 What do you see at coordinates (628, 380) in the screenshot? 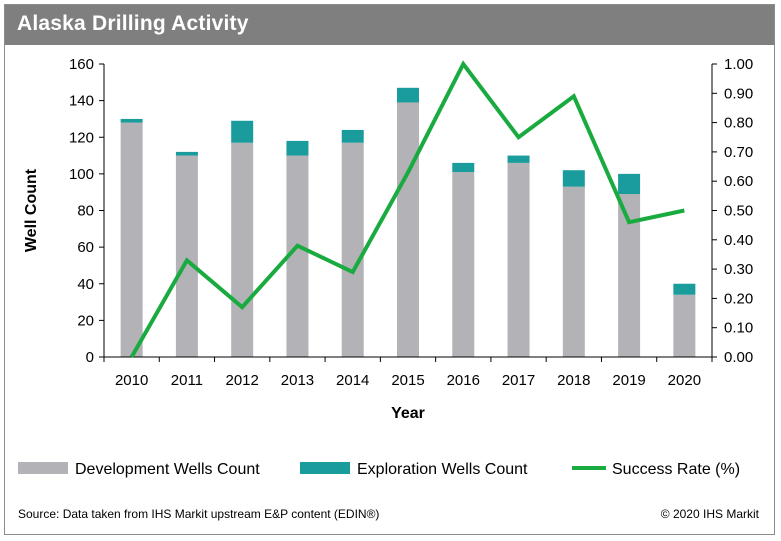
I see `x-tick-label: 2019` at bounding box center [628, 380].